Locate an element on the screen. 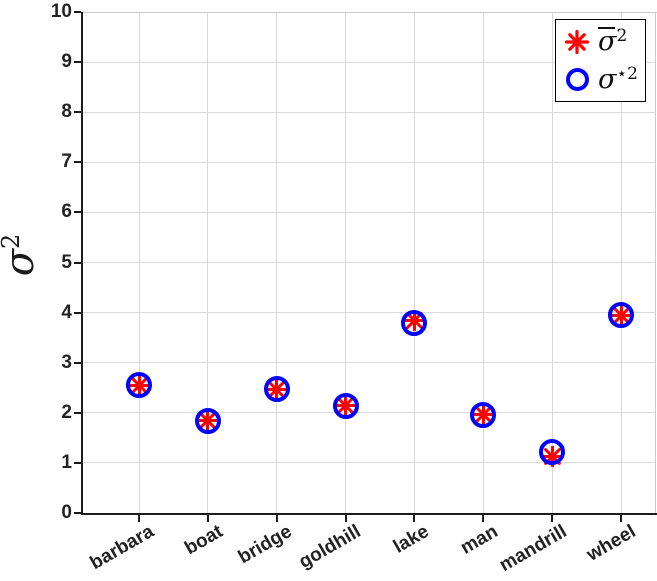  legend: σ2 σ⋆2 is located at coordinates (600, 60).